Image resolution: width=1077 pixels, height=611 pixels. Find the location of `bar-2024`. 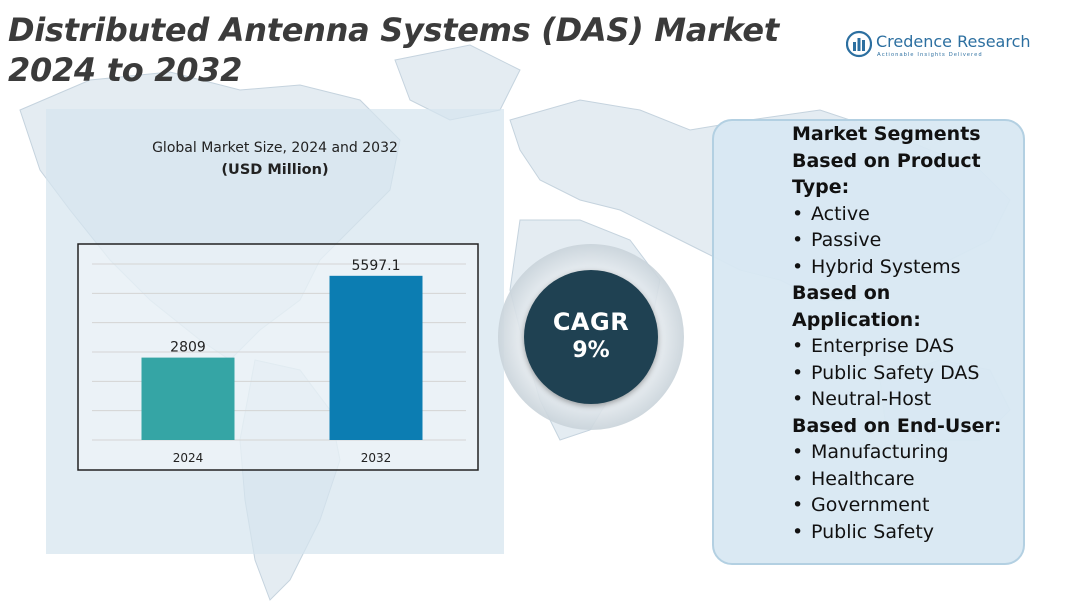

bar-2024 is located at coordinates (188, 398).